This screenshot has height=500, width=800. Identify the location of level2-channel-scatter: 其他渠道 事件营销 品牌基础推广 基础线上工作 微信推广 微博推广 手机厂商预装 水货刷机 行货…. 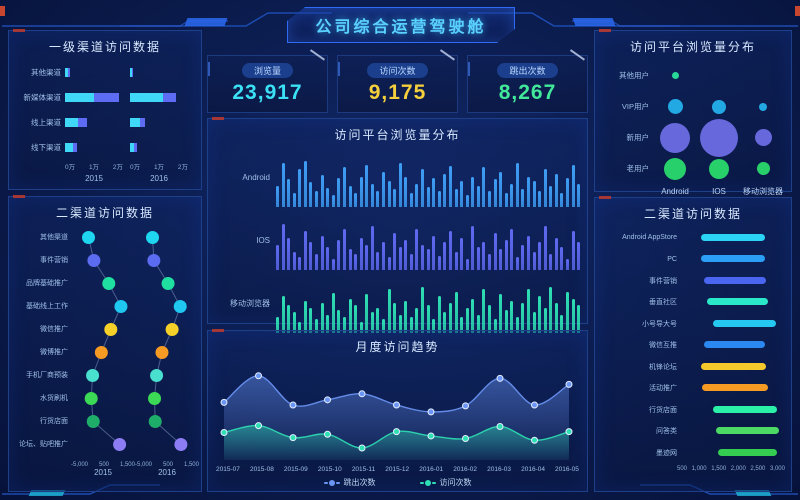
(107, 351).